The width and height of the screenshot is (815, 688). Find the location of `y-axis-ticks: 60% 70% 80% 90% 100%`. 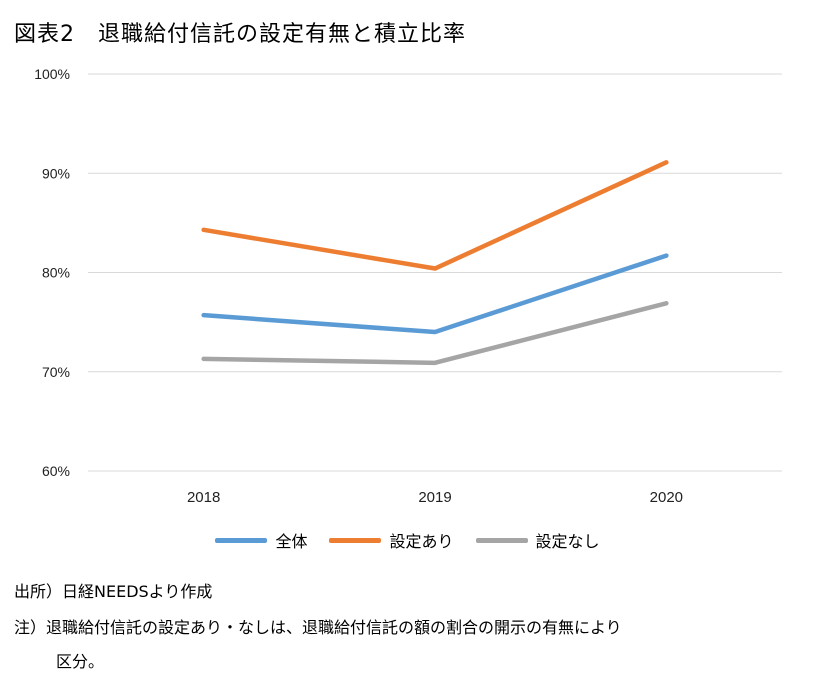

y-axis-ticks: 60% 70% 80% 90% 100% is located at coordinates (52, 272).